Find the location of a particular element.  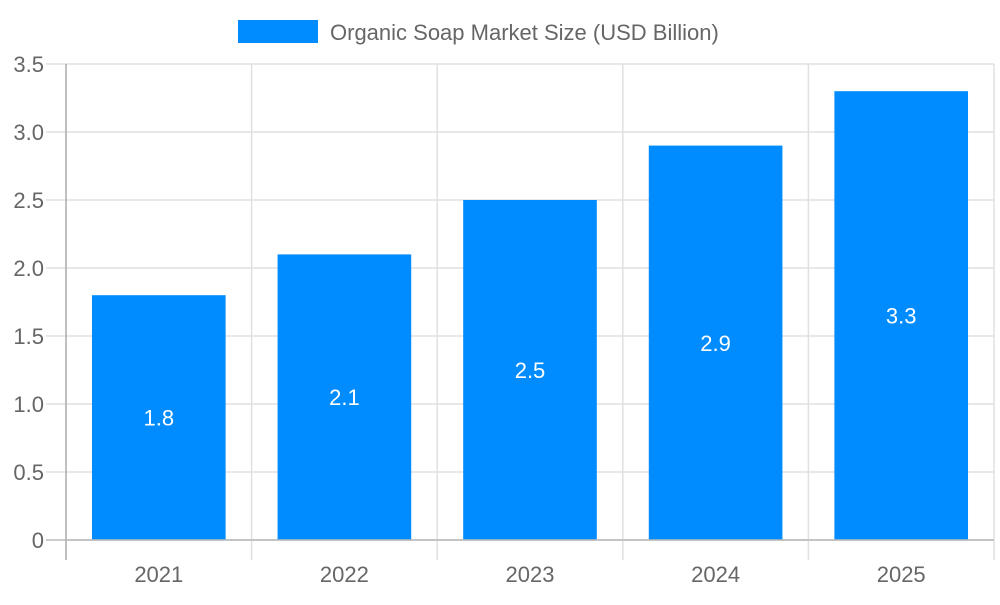

x-tick-label: 2024 is located at coordinates (715, 574).